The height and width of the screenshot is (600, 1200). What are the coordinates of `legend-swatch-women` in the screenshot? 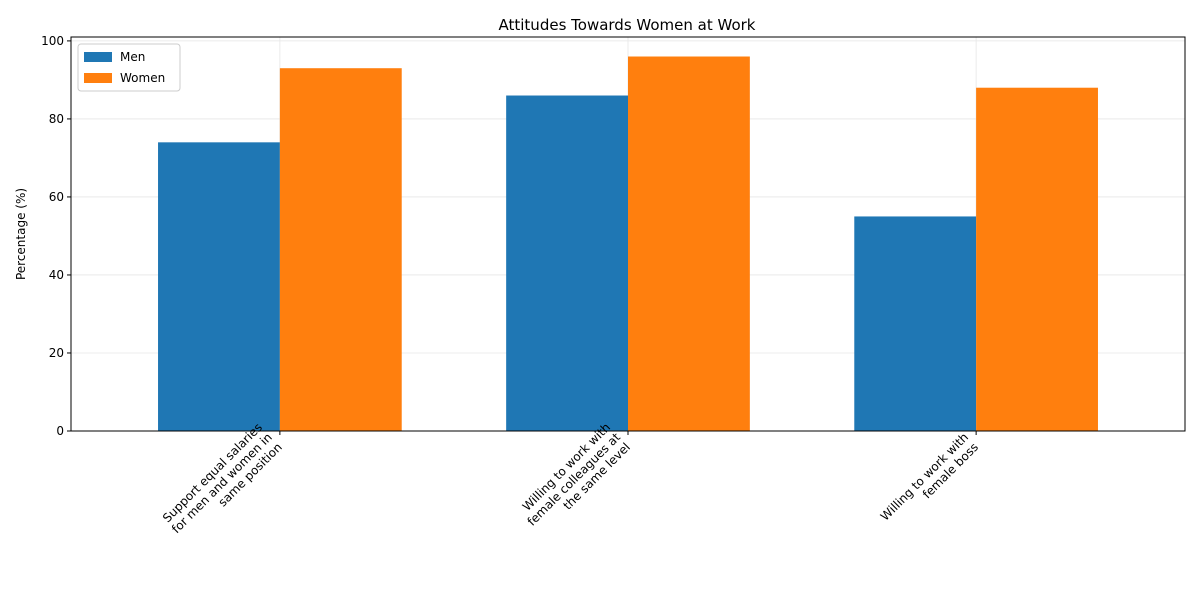 It's located at (98, 78).